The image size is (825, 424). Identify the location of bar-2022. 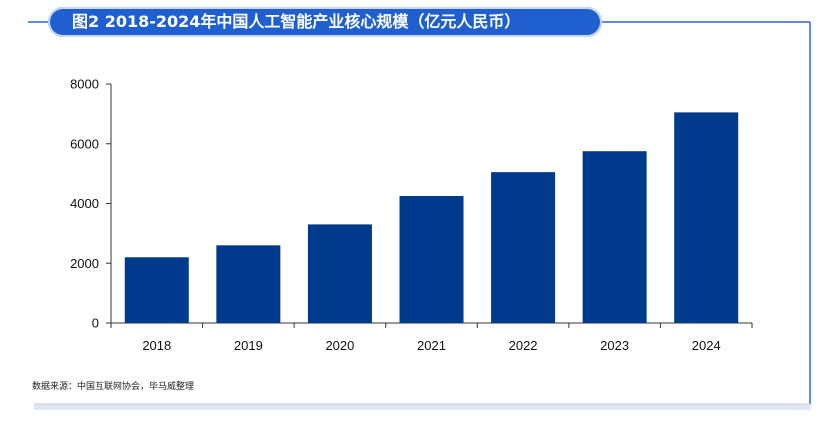
(523, 247).